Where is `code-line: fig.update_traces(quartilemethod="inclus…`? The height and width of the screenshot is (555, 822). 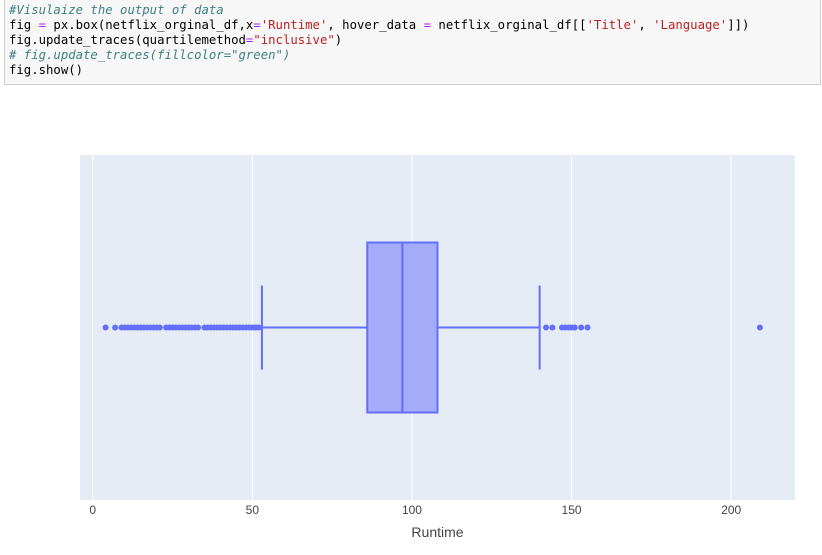 code-line: fig.update_traces(quartilemethod="inclus… is located at coordinates (176, 40).